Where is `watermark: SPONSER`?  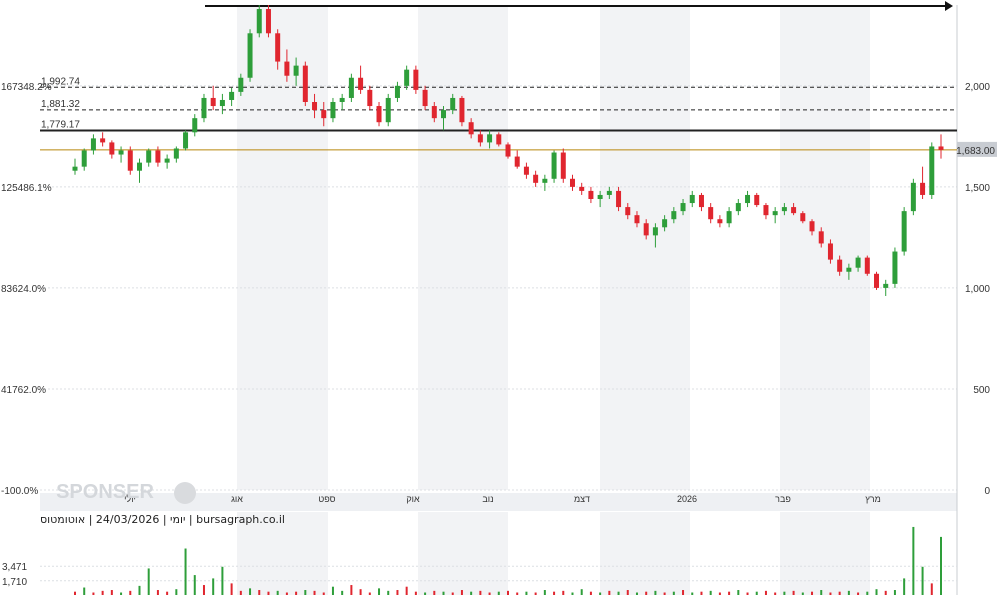
watermark: SPONSER is located at coordinates (126, 492).